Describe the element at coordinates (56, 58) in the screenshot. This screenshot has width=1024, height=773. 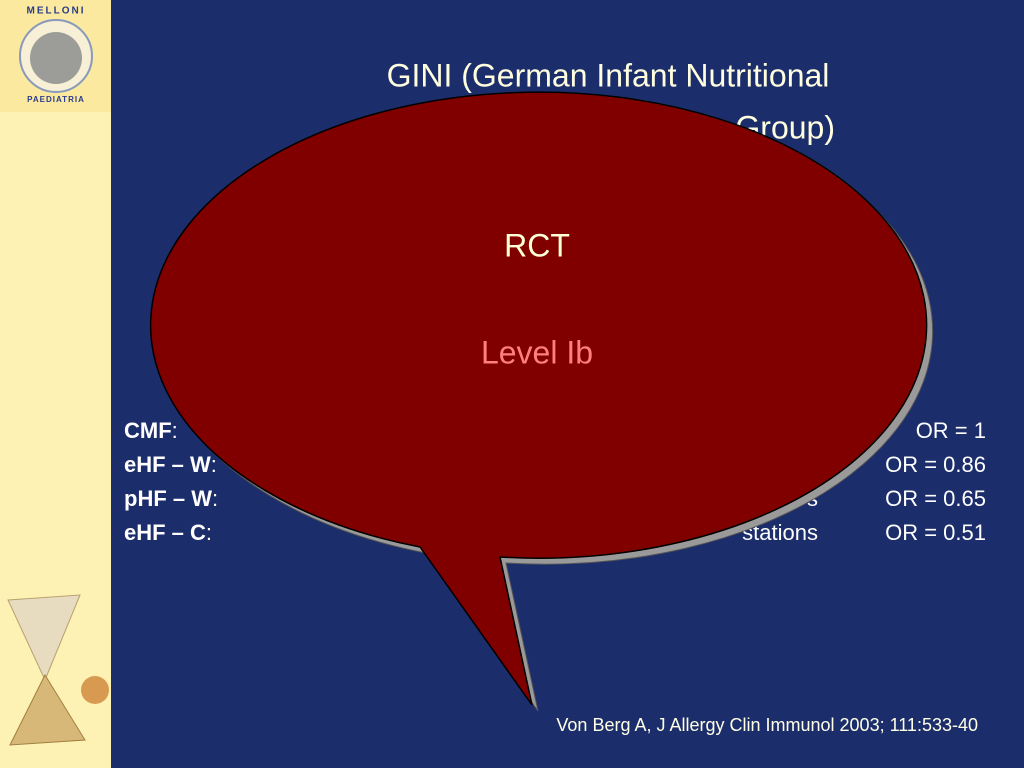
I see `logo-image` at that location.